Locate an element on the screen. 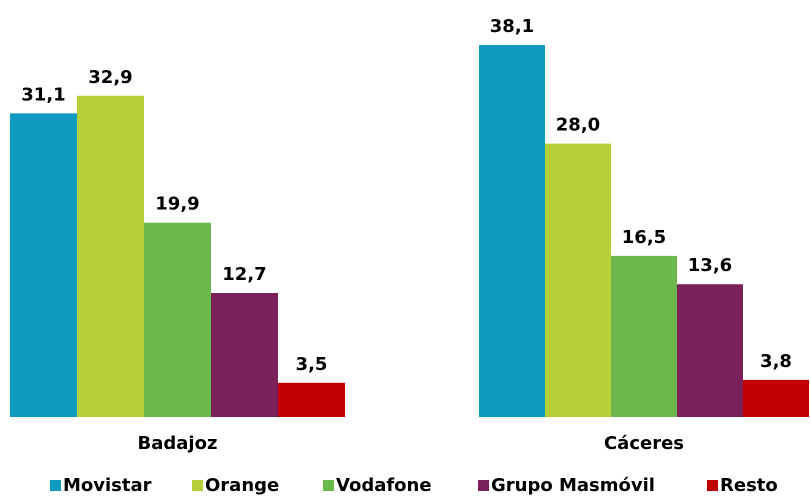  legend-label: Resto is located at coordinates (749, 485).